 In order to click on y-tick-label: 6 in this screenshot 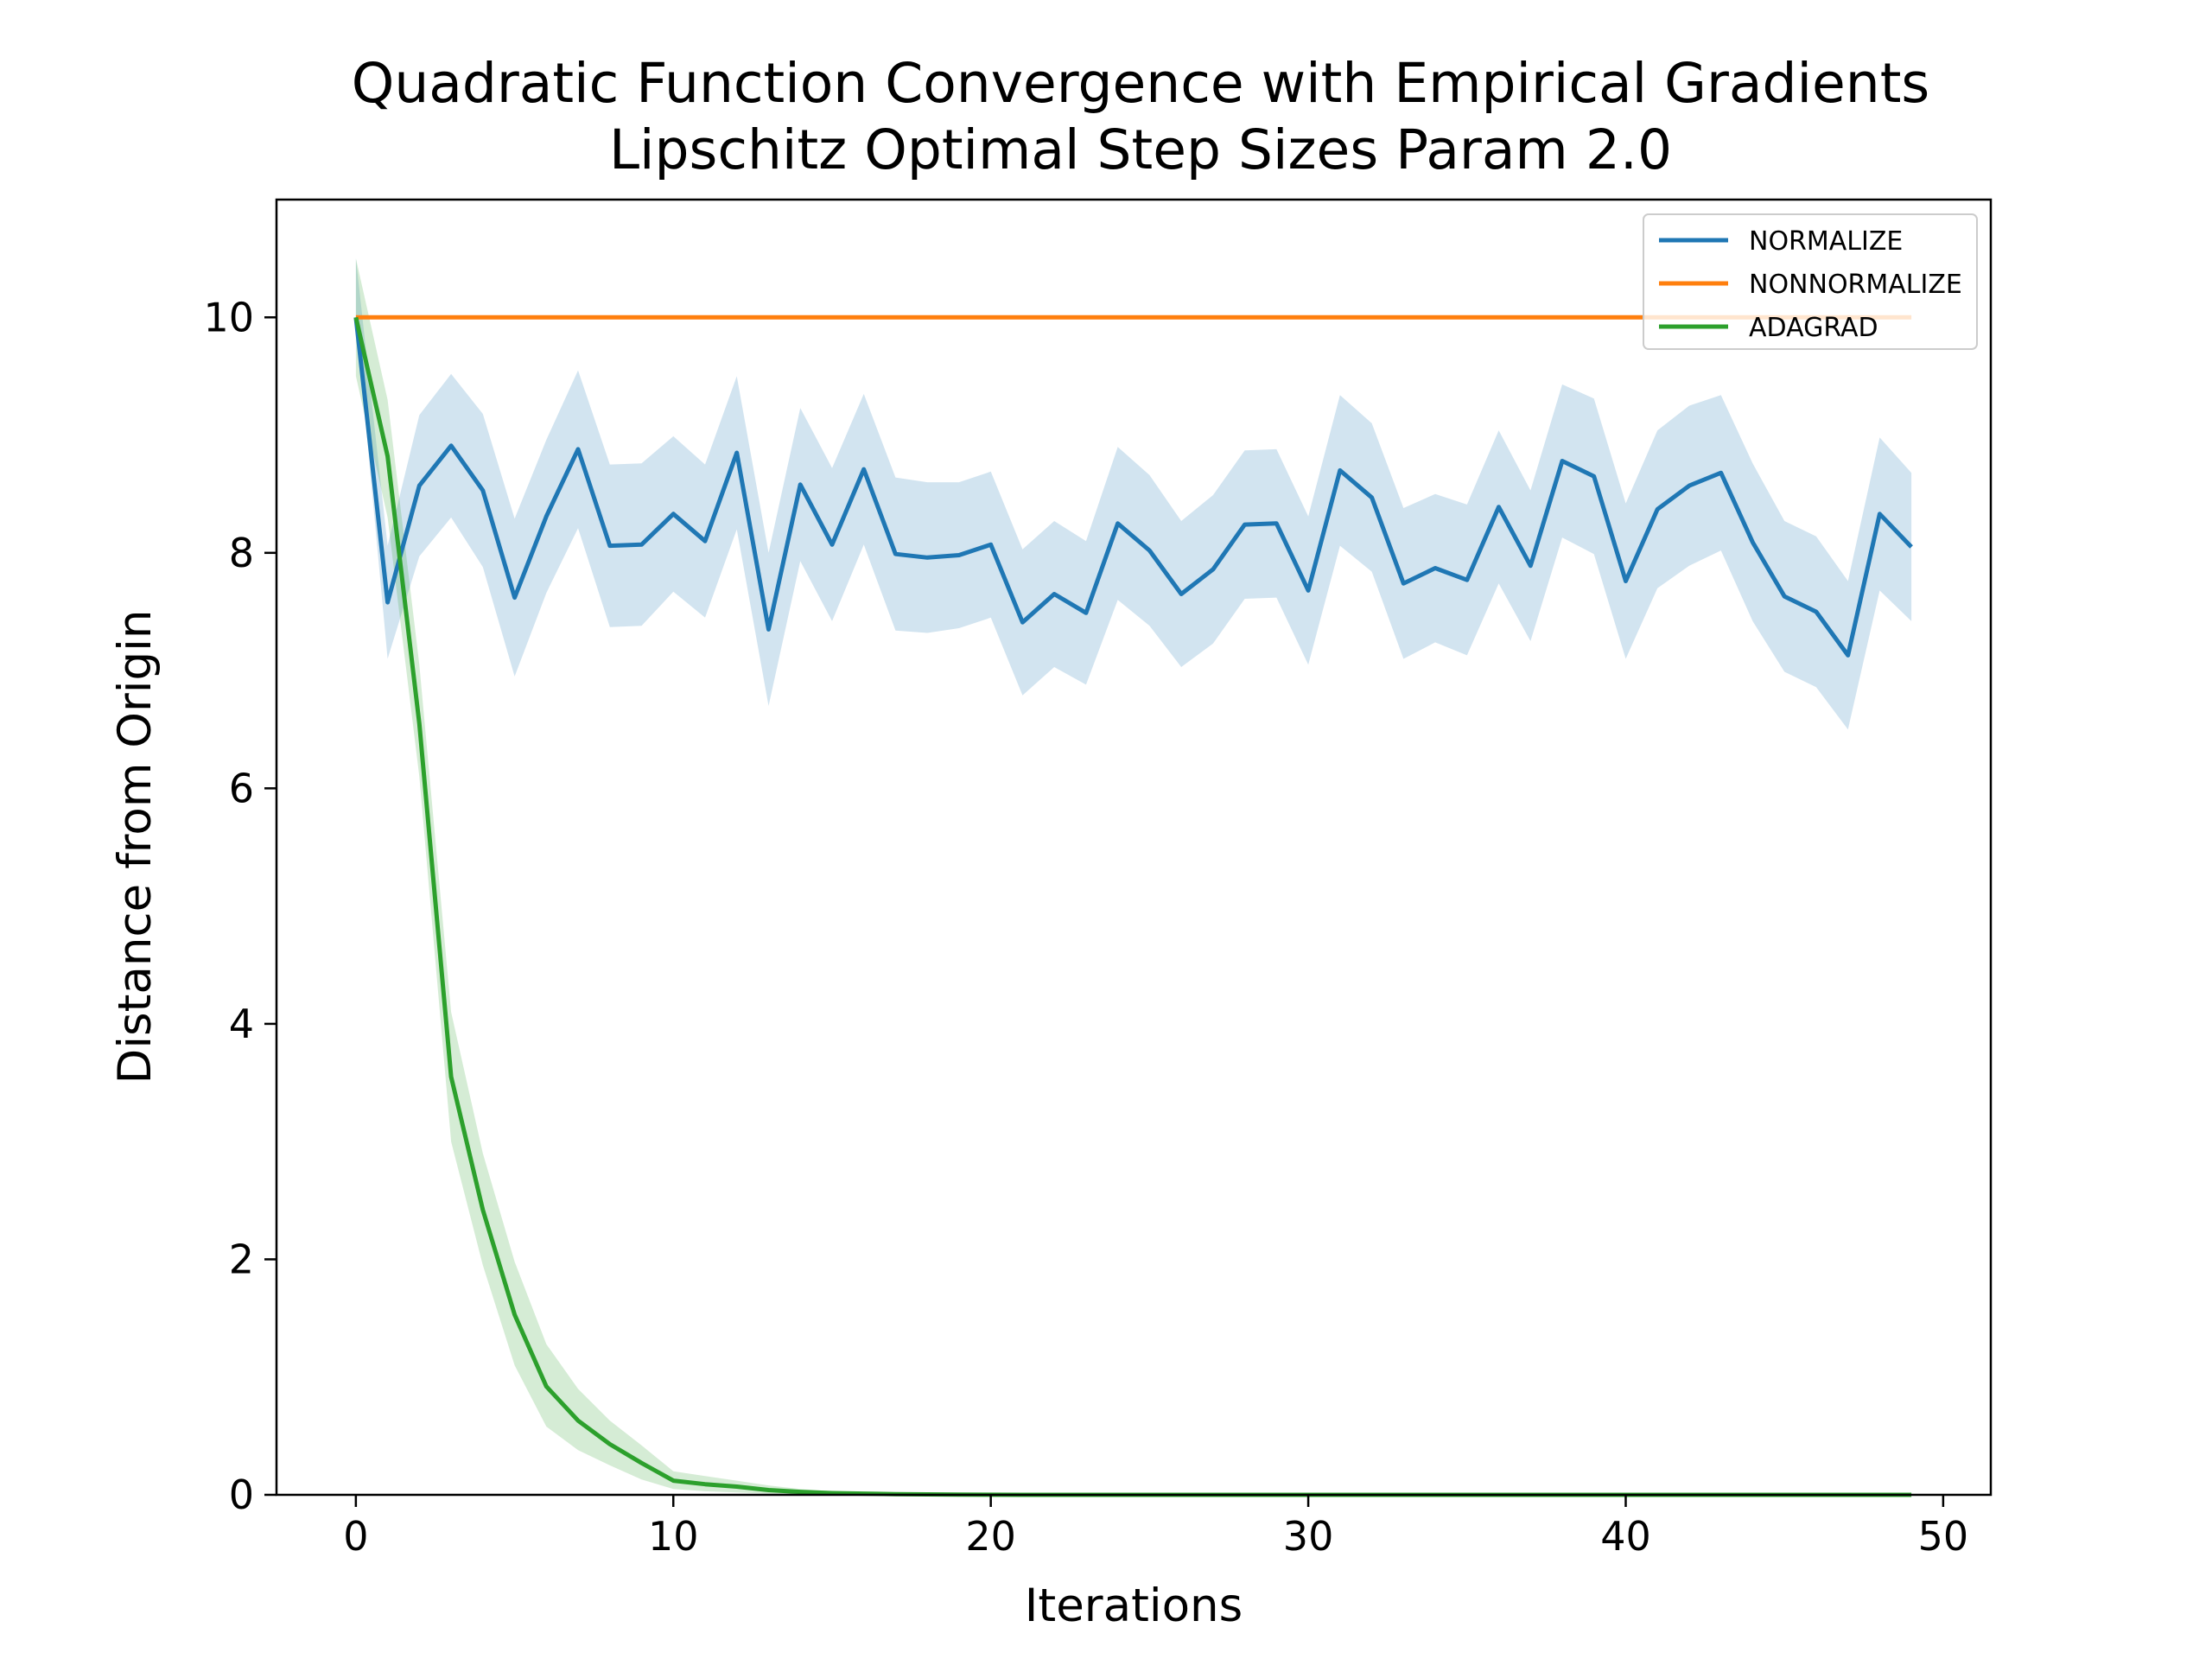, I will do `click(241, 788)`.